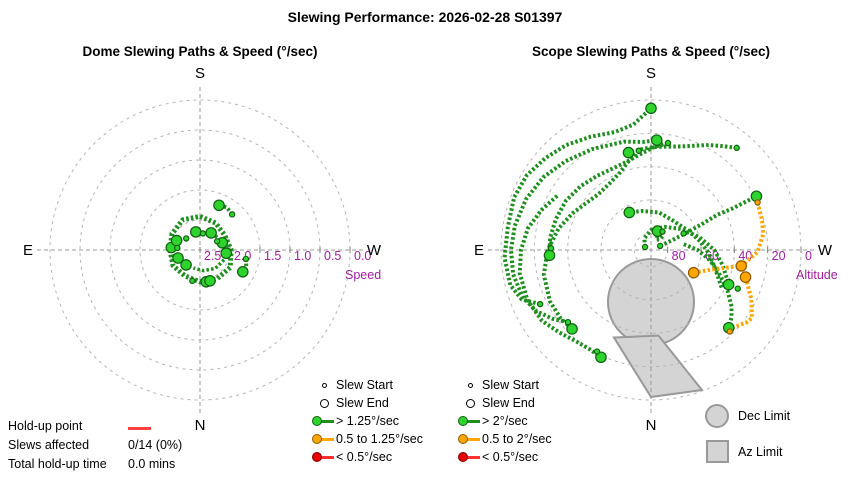 This screenshot has height=480, width=850. I want to click on legend-label: Dec Limit, so click(764, 416).